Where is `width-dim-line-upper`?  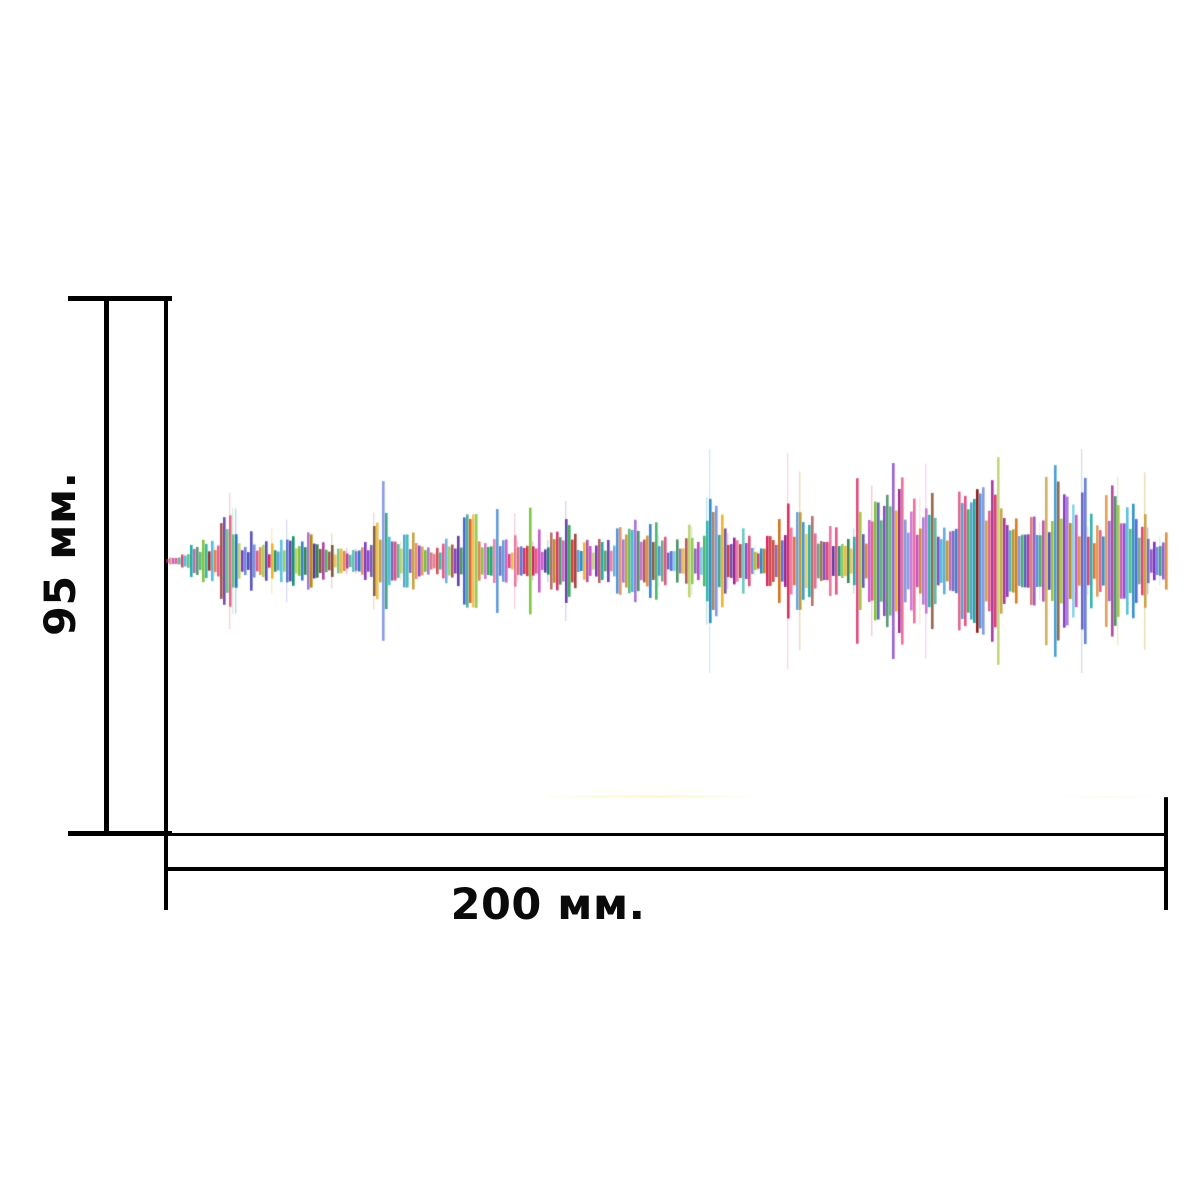
width-dim-line-upper is located at coordinates (666, 834).